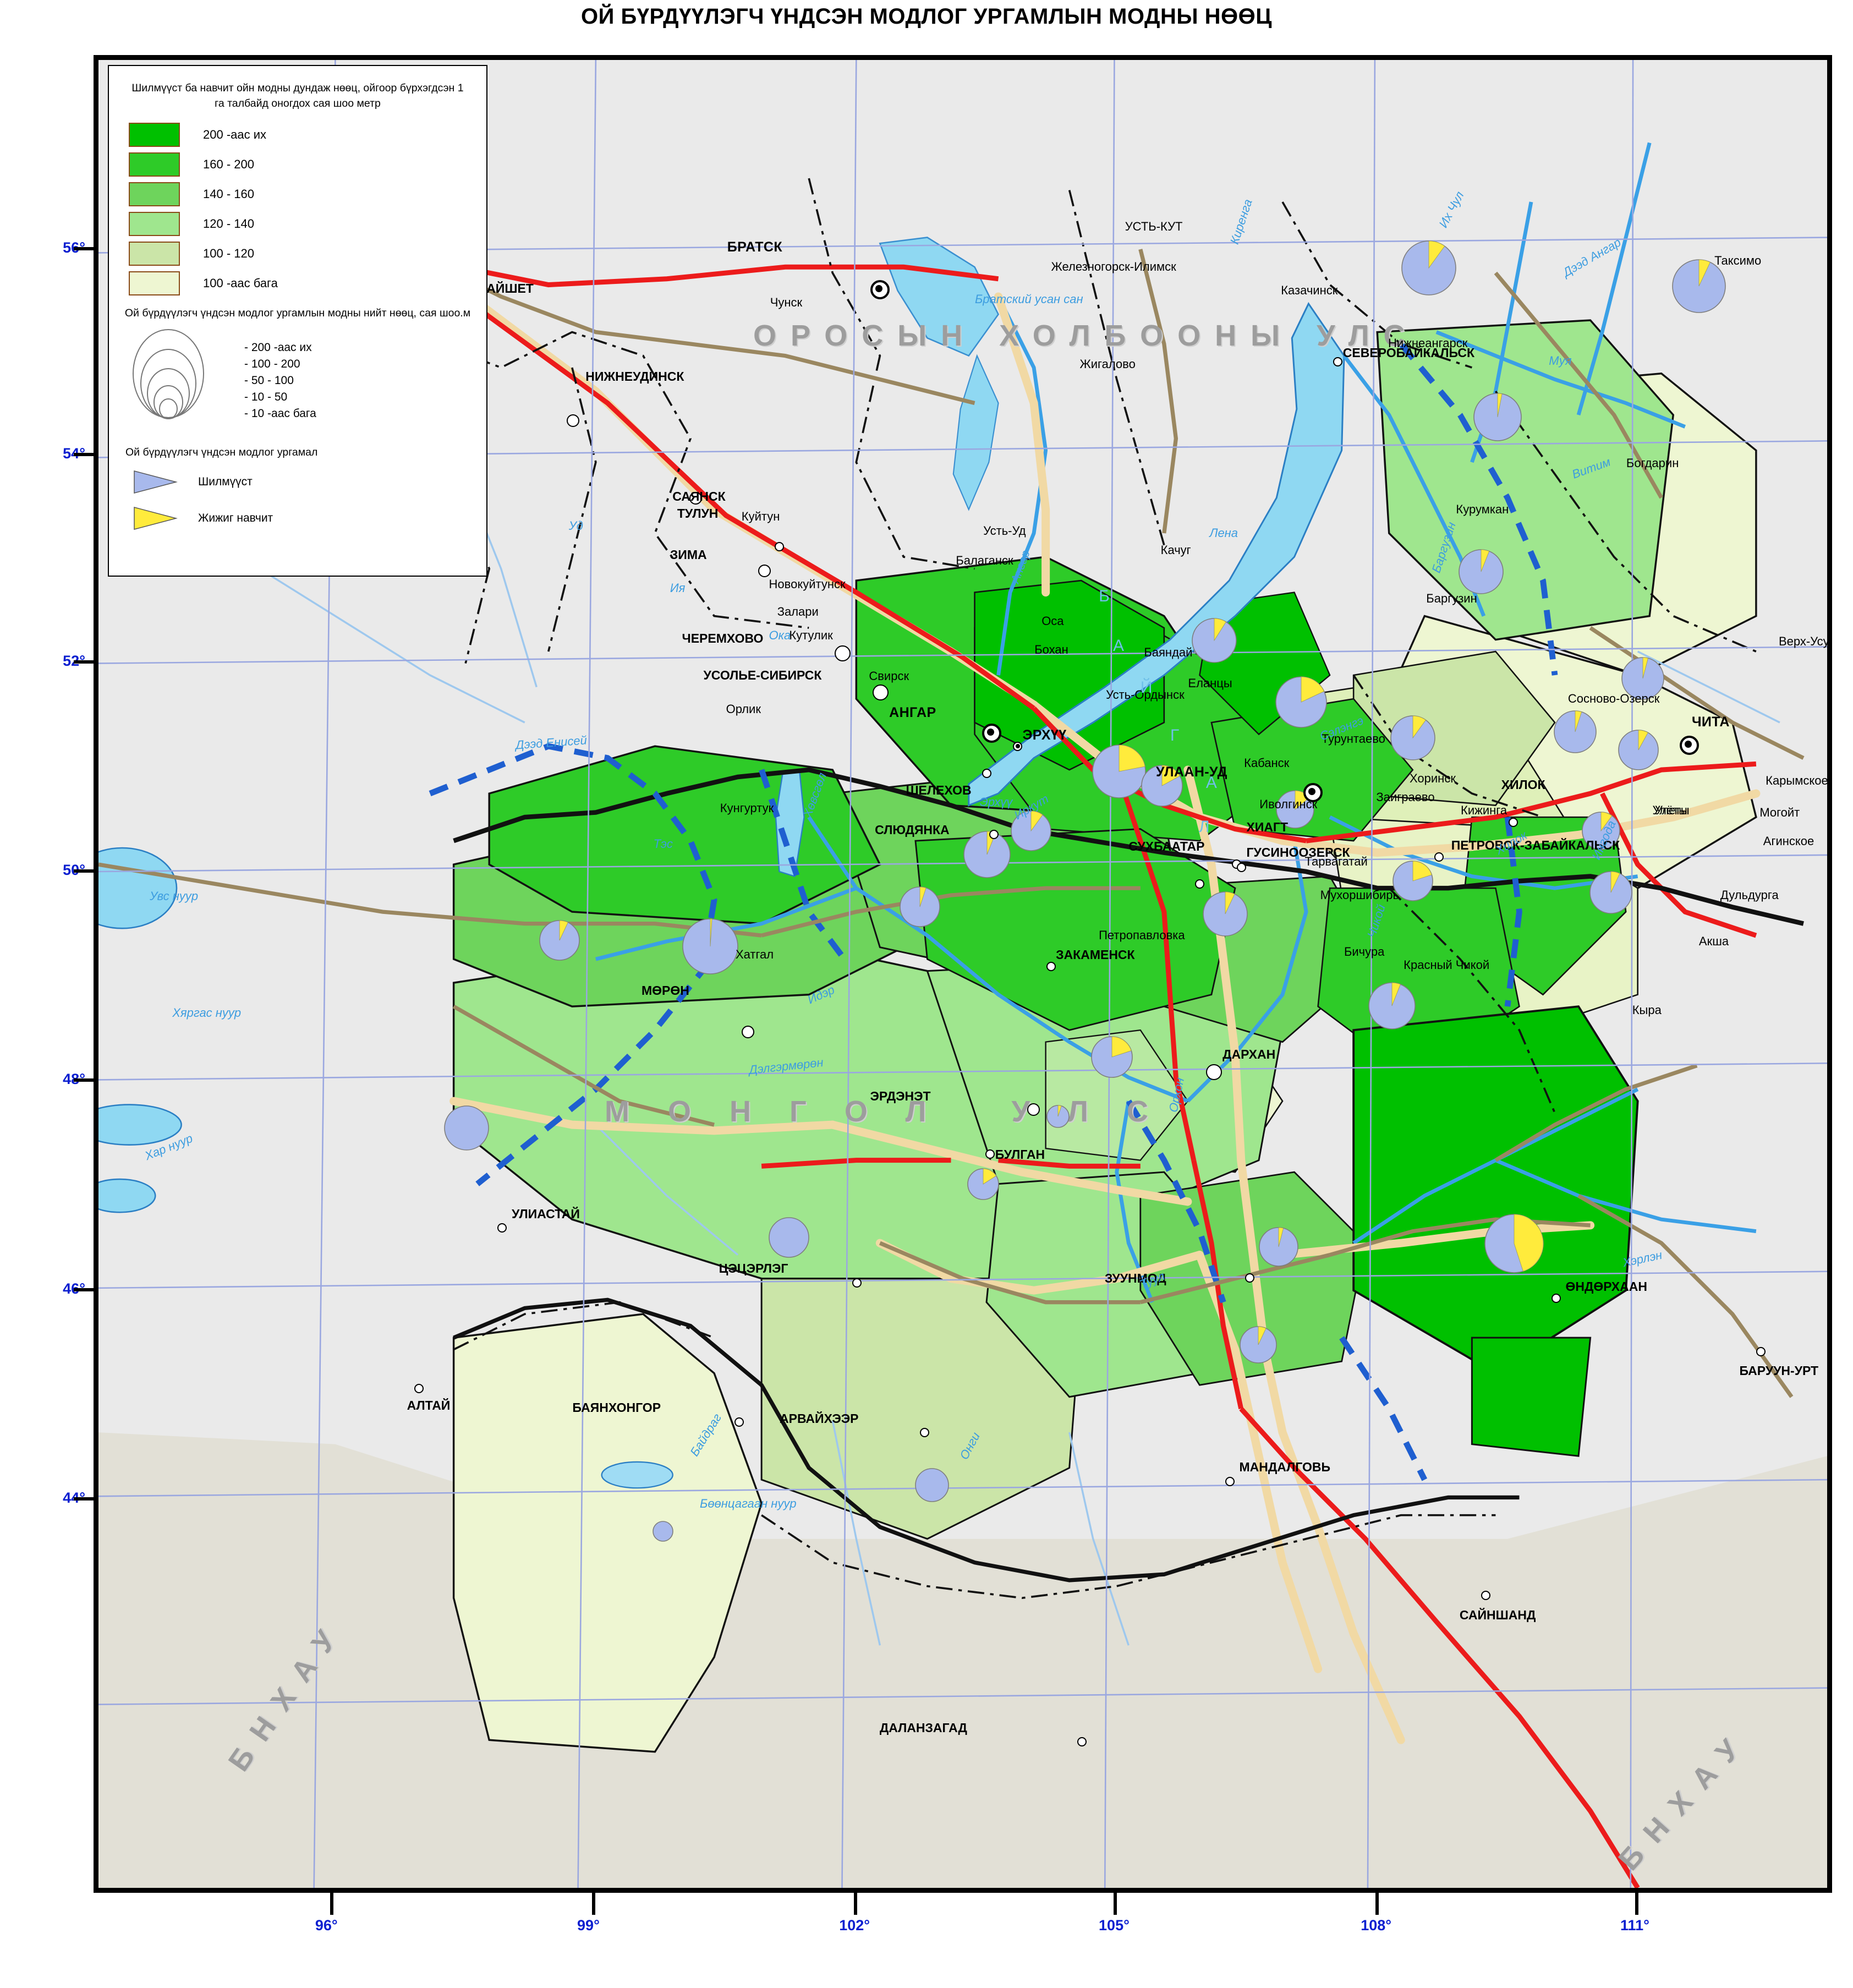 The height and width of the screenshot is (1988, 1853). Describe the element at coordinates (326, 1926) in the screenshot. I see `longitude-label: 96°` at that location.